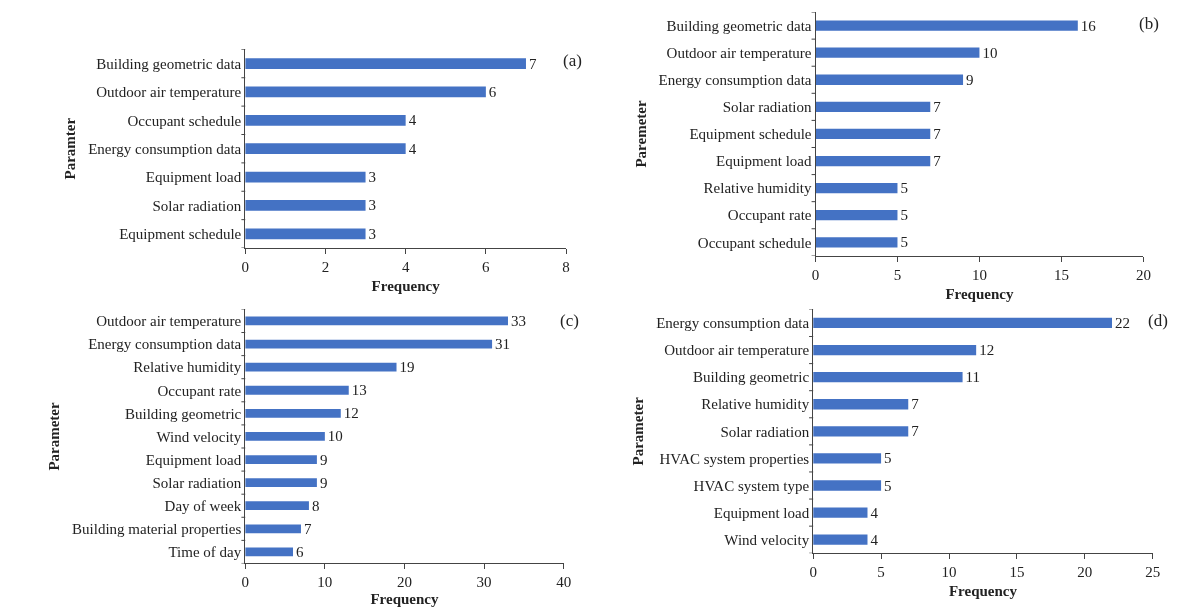  What do you see at coordinates (572, 60) in the screenshot?
I see `annotation: (a)` at bounding box center [572, 60].